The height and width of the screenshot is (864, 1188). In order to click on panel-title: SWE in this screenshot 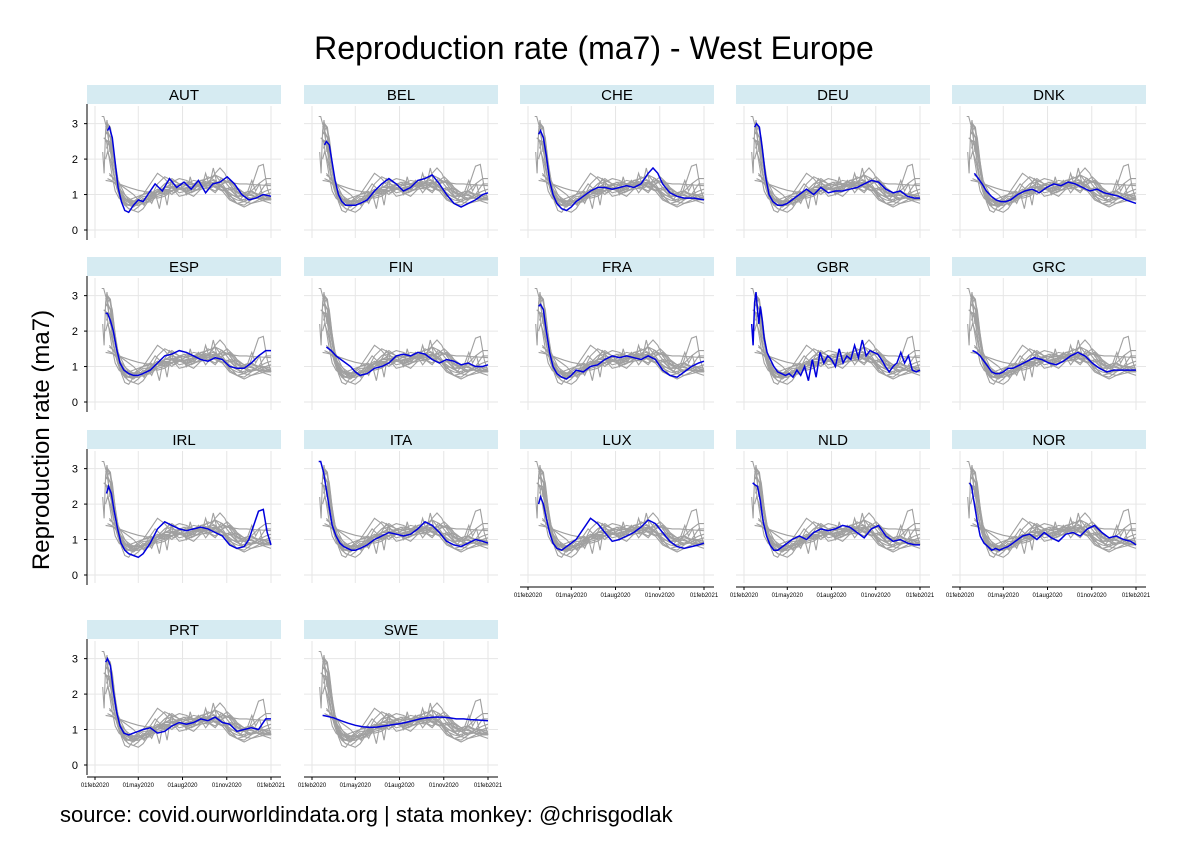, I will do `click(401, 630)`.